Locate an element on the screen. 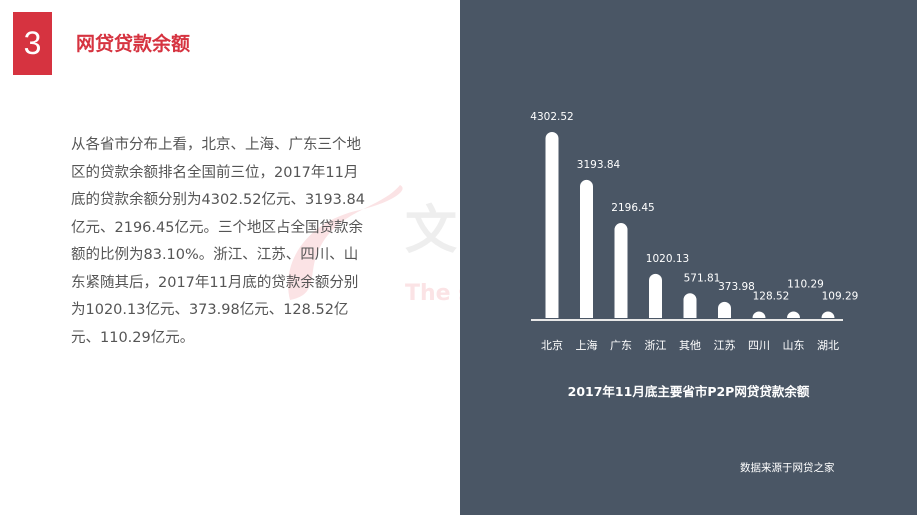 Image resolution: width=917 pixels, height=515 pixels. value-label: 2196.45 is located at coordinates (632, 208).